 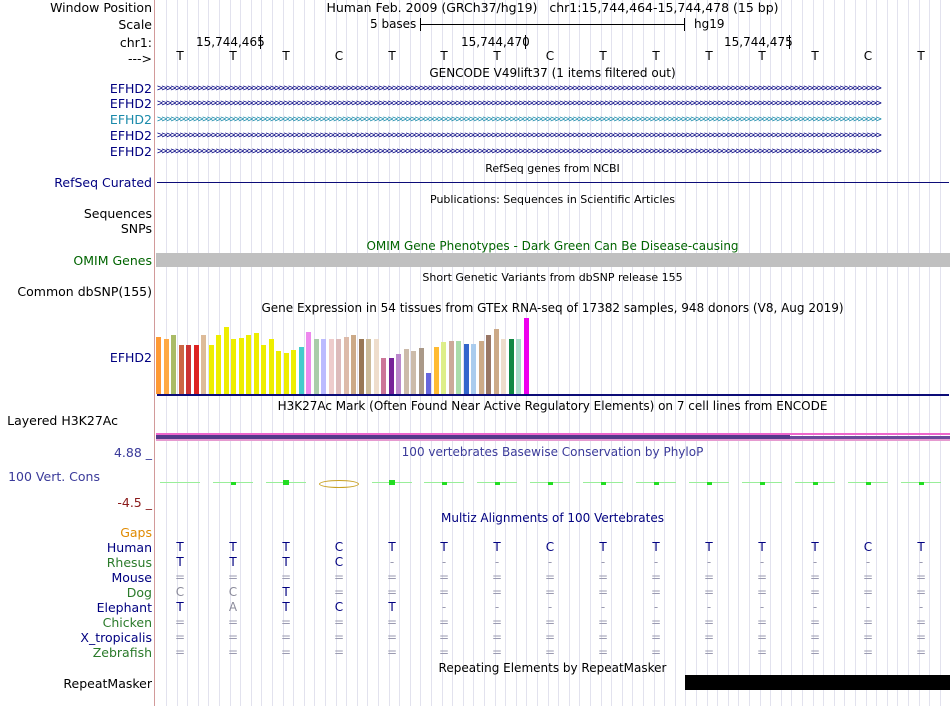 What do you see at coordinates (112, 260) in the screenshot?
I see `omim-label: OMIM Genes` at bounding box center [112, 260].